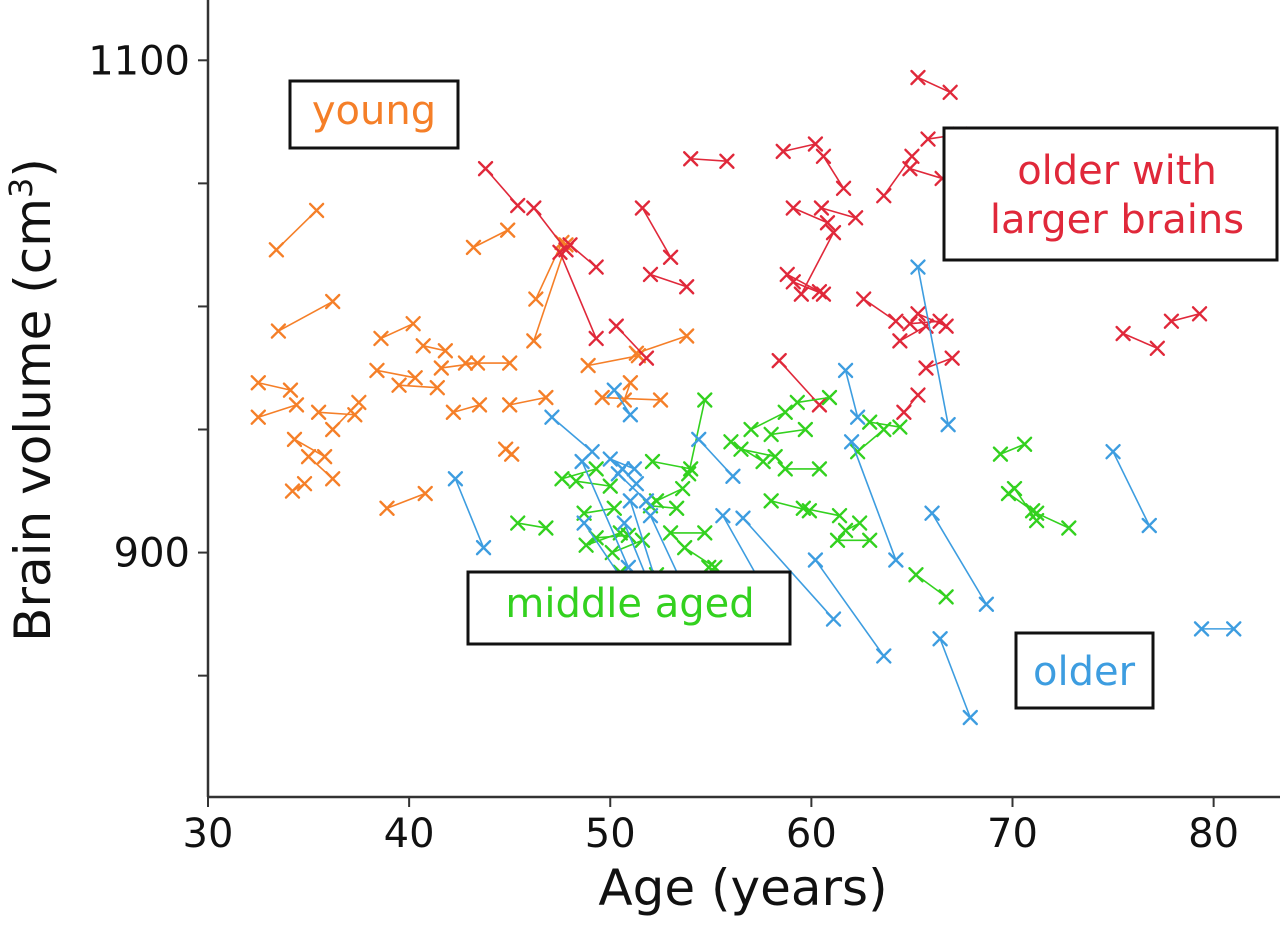 Image resolution: width=1280 pixels, height=926 pixels. I want to click on annotation-3: older, so click(1084, 670).